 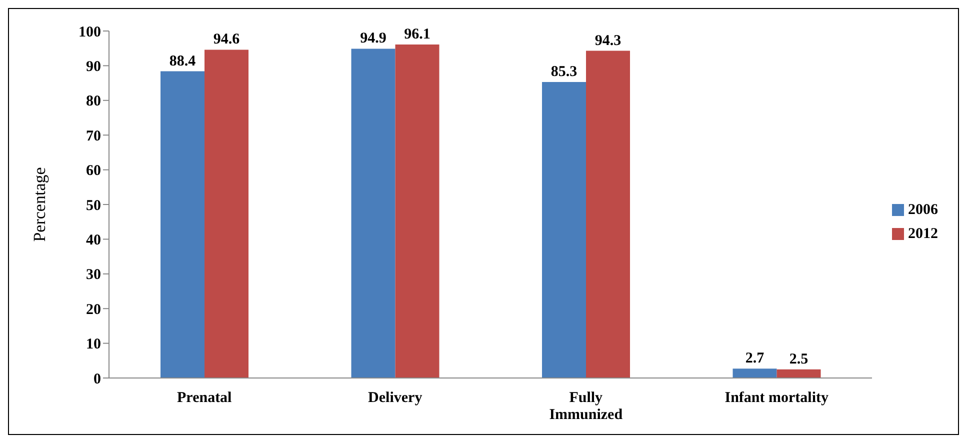 I want to click on data-label: 85.3, so click(x=564, y=72).